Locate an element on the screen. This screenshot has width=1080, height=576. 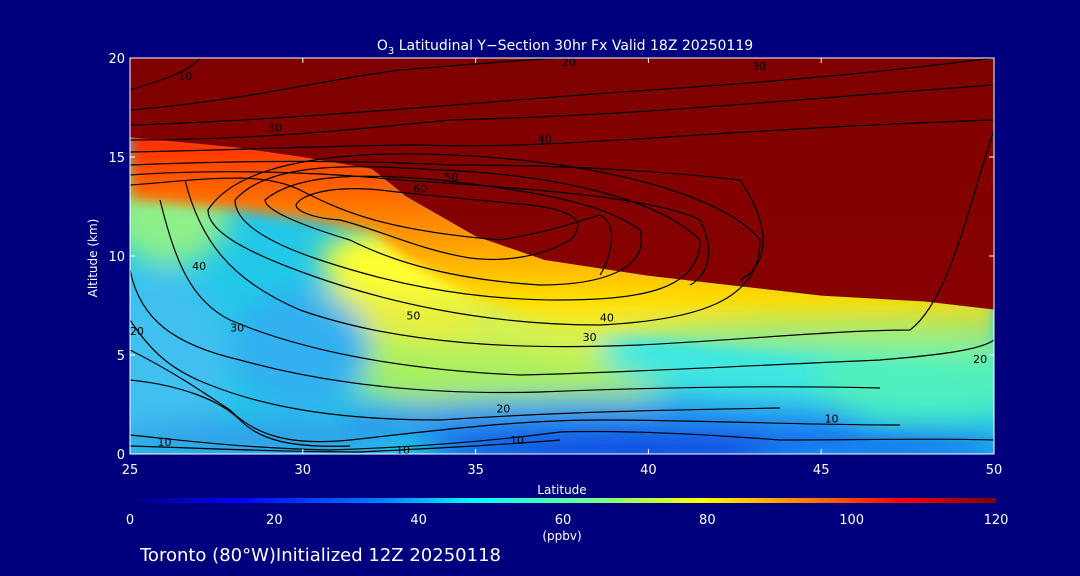
x-tick-label: 35 is located at coordinates (475, 470).